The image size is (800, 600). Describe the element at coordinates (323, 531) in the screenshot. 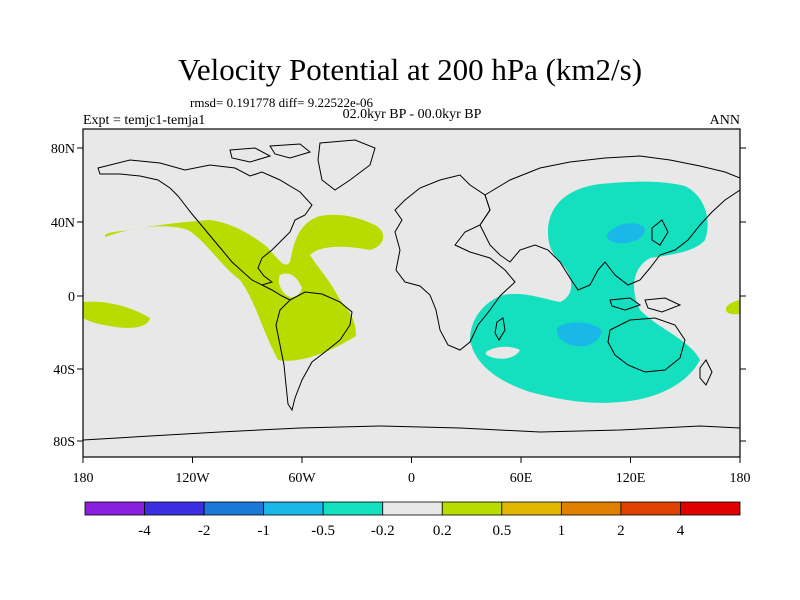

I see `colorbar-label: -0.5` at that location.